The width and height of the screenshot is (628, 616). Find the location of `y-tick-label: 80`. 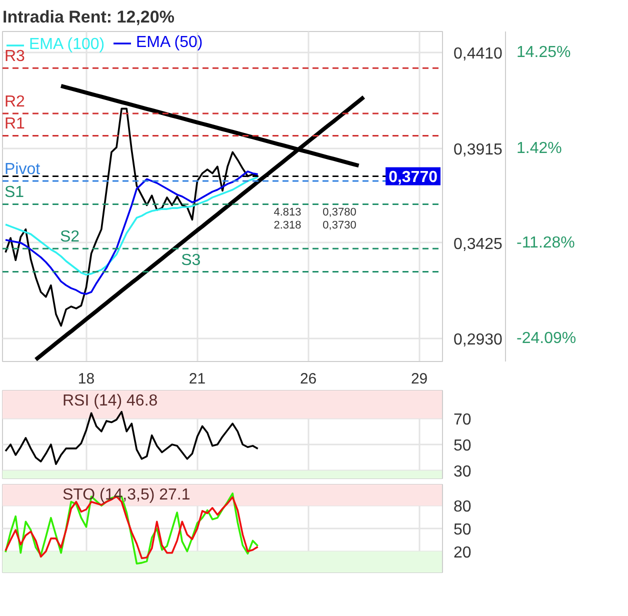

y-tick-label: 80 is located at coordinates (463, 507).